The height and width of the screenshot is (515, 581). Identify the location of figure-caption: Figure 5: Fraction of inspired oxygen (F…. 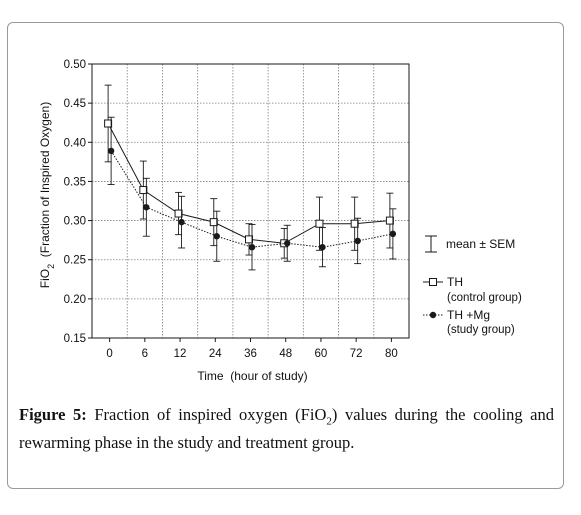
(286, 428).